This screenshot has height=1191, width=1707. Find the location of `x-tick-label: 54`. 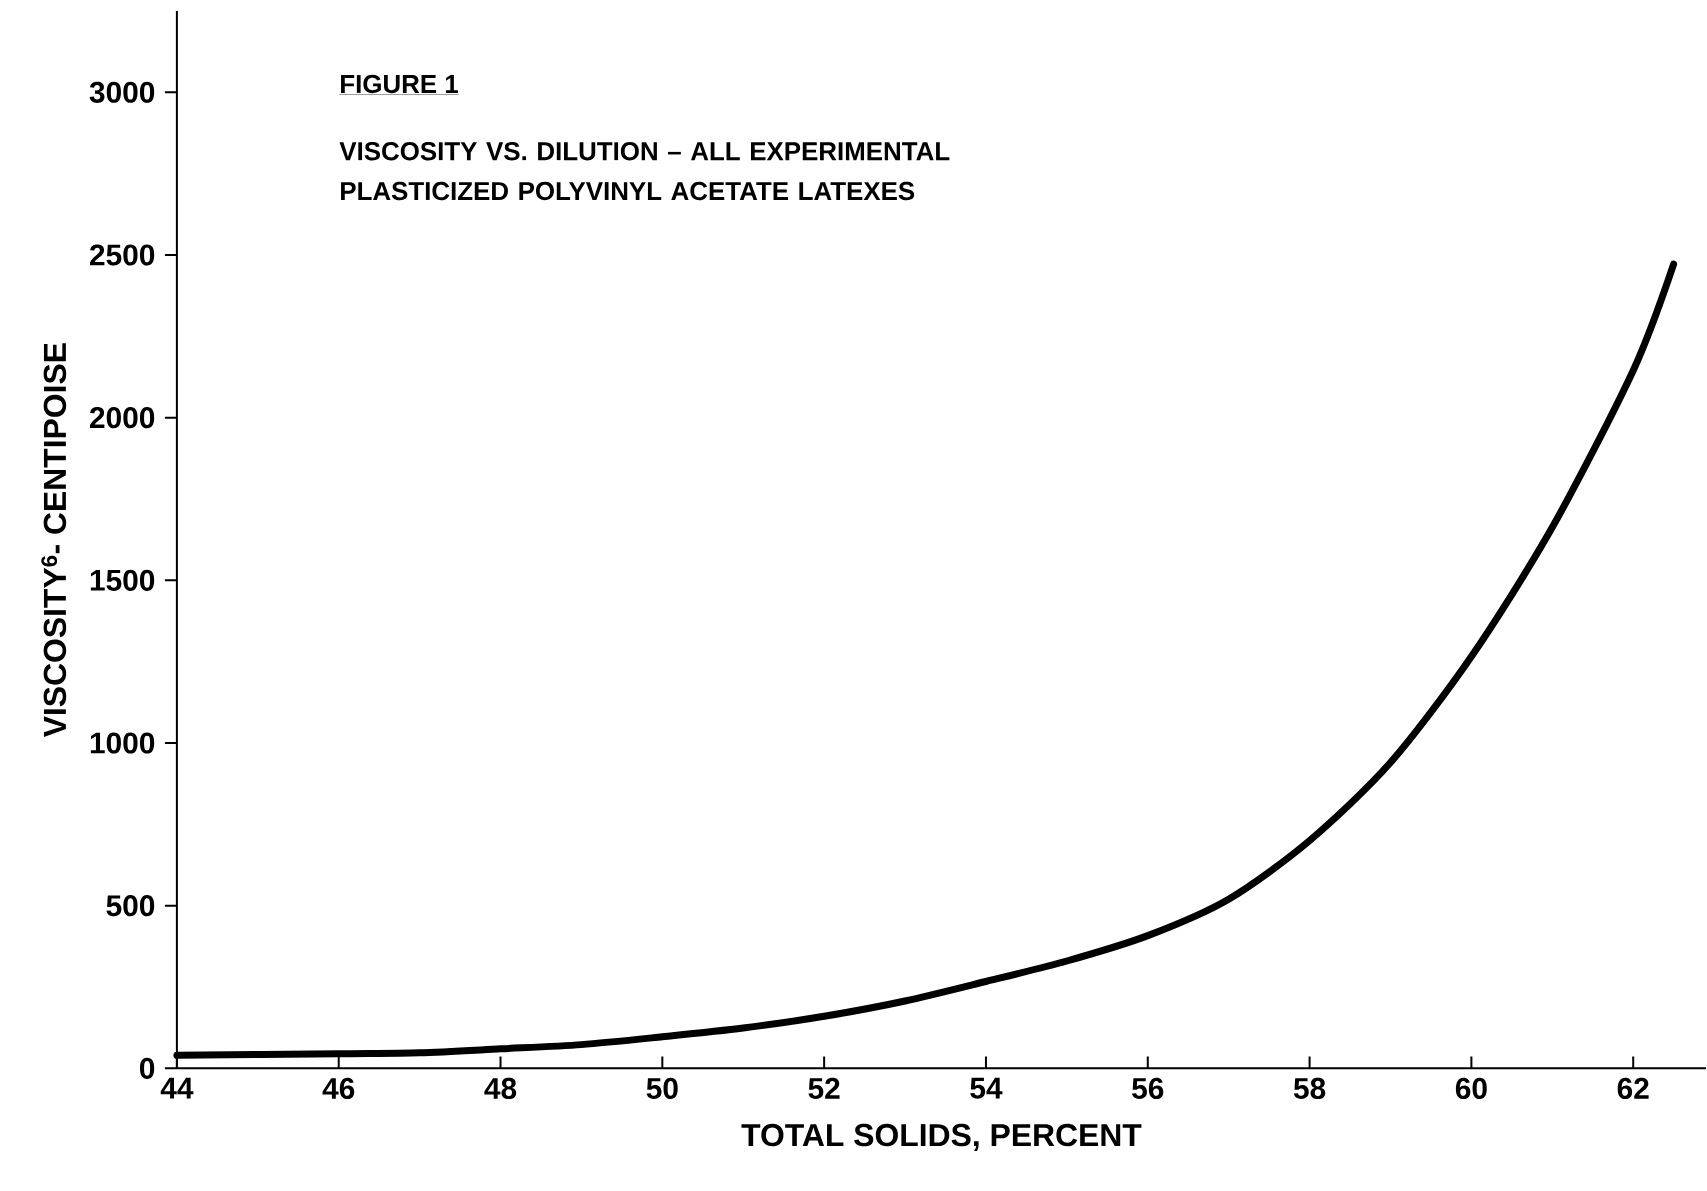

x-tick-label: 54 is located at coordinates (986, 1088).